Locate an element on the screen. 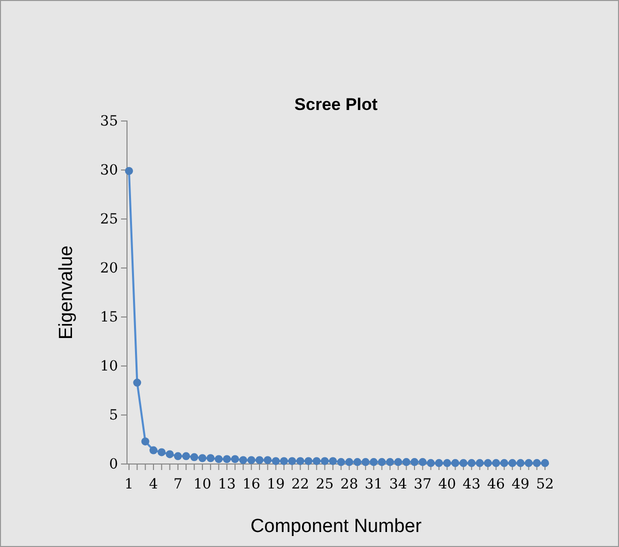 The width and height of the screenshot is (619, 547). x-tick-label: 25 is located at coordinates (325, 484).